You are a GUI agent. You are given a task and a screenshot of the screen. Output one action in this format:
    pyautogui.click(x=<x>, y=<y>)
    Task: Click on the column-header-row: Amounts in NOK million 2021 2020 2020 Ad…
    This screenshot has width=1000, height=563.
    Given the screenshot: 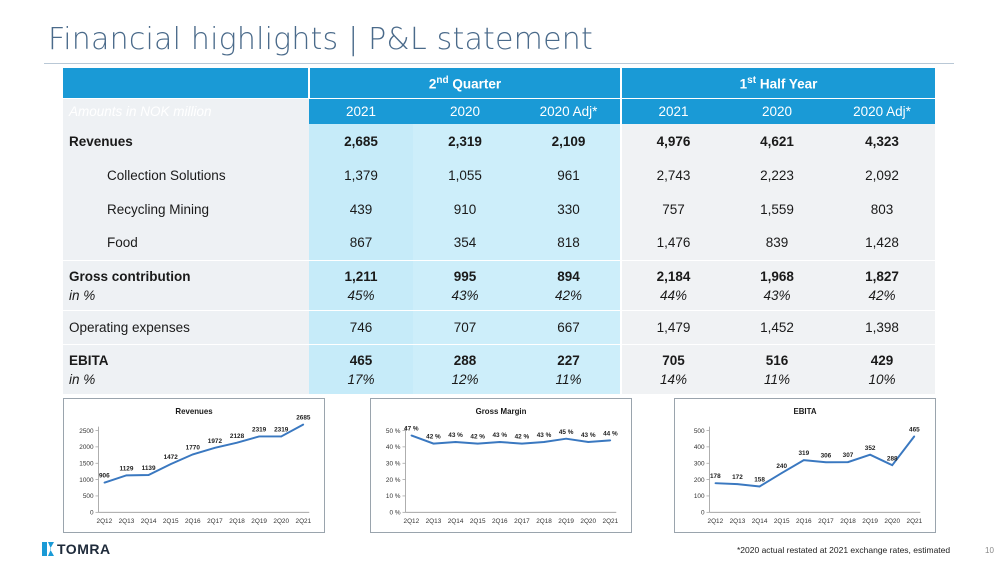 What is the action you would take?
    pyautogui.click(x=499, y=110)
    